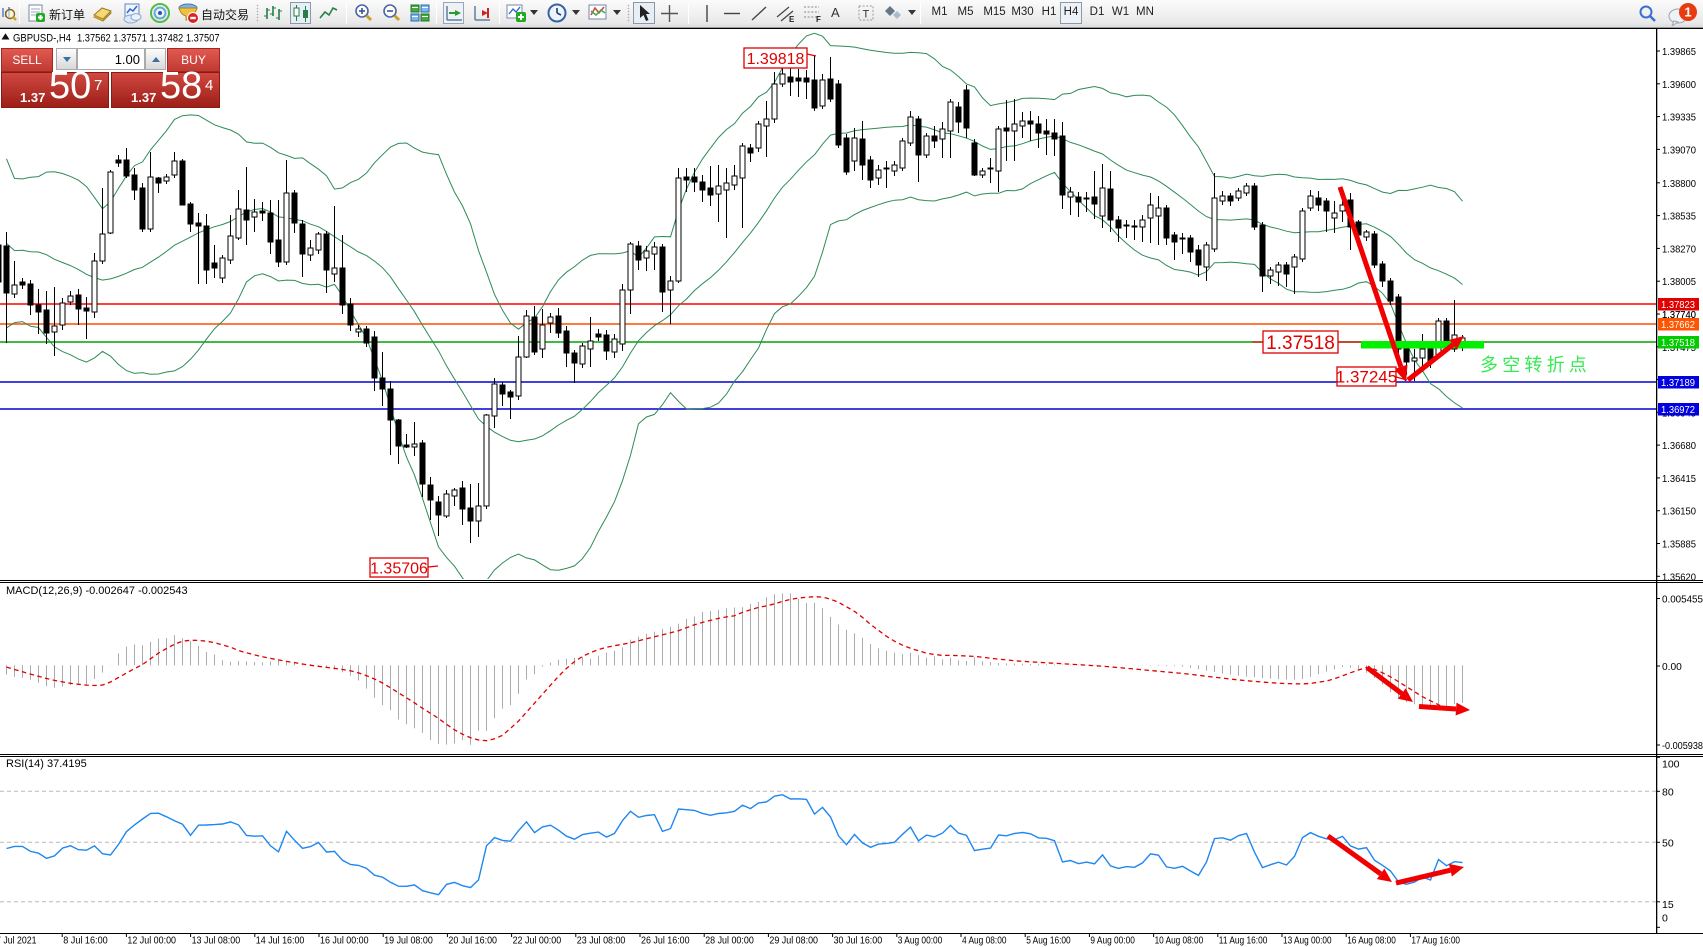  What do you see at coordinates (1535, 365) in the screenshot?
I see `svg-text: 多空转折点` at bounding box center [1535, 365].